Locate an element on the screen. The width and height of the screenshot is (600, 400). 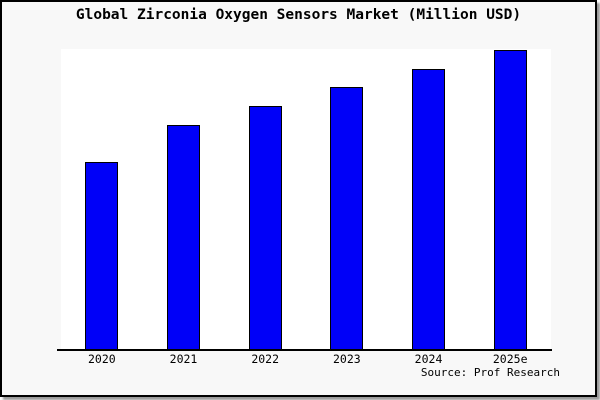
bar-slot-2025e is located at coordinates (510, 199).